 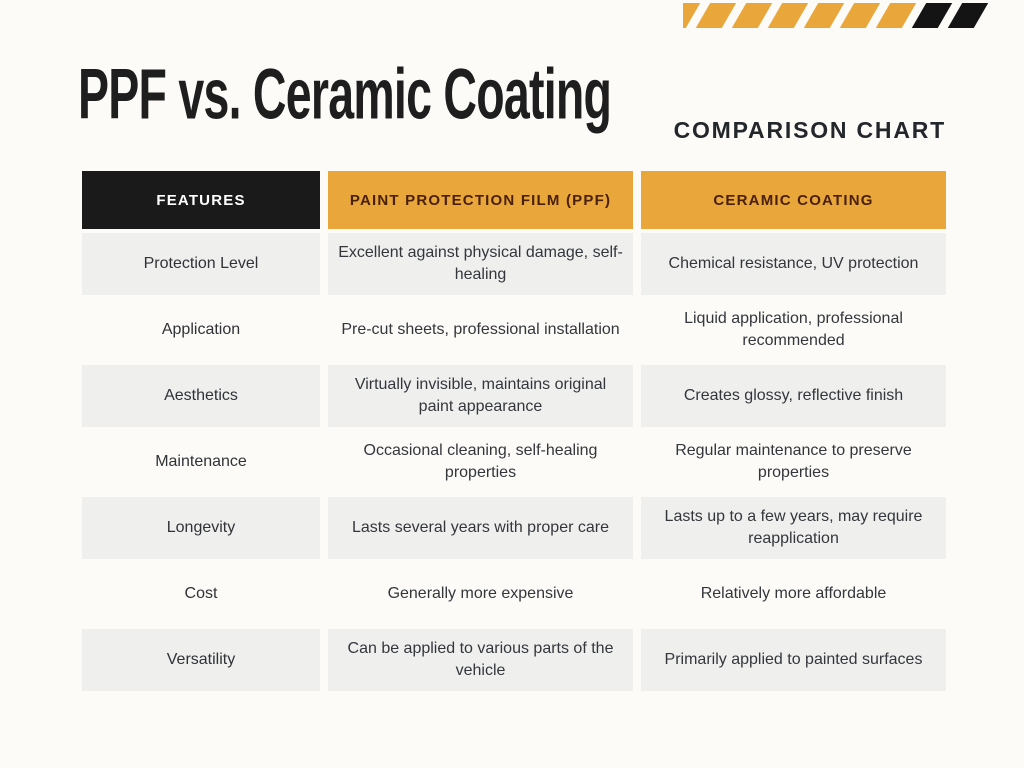 I want to click on page-title: PPF vs. Ceramic Coating, so click(x=345, y=95).